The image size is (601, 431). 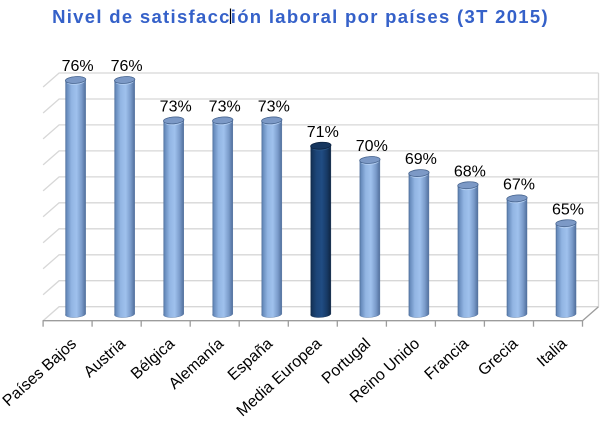 What do you see at coordinates (519, 185) in the screenshot?
I see `svg-text: 67%` at bounding box center [519, 185].